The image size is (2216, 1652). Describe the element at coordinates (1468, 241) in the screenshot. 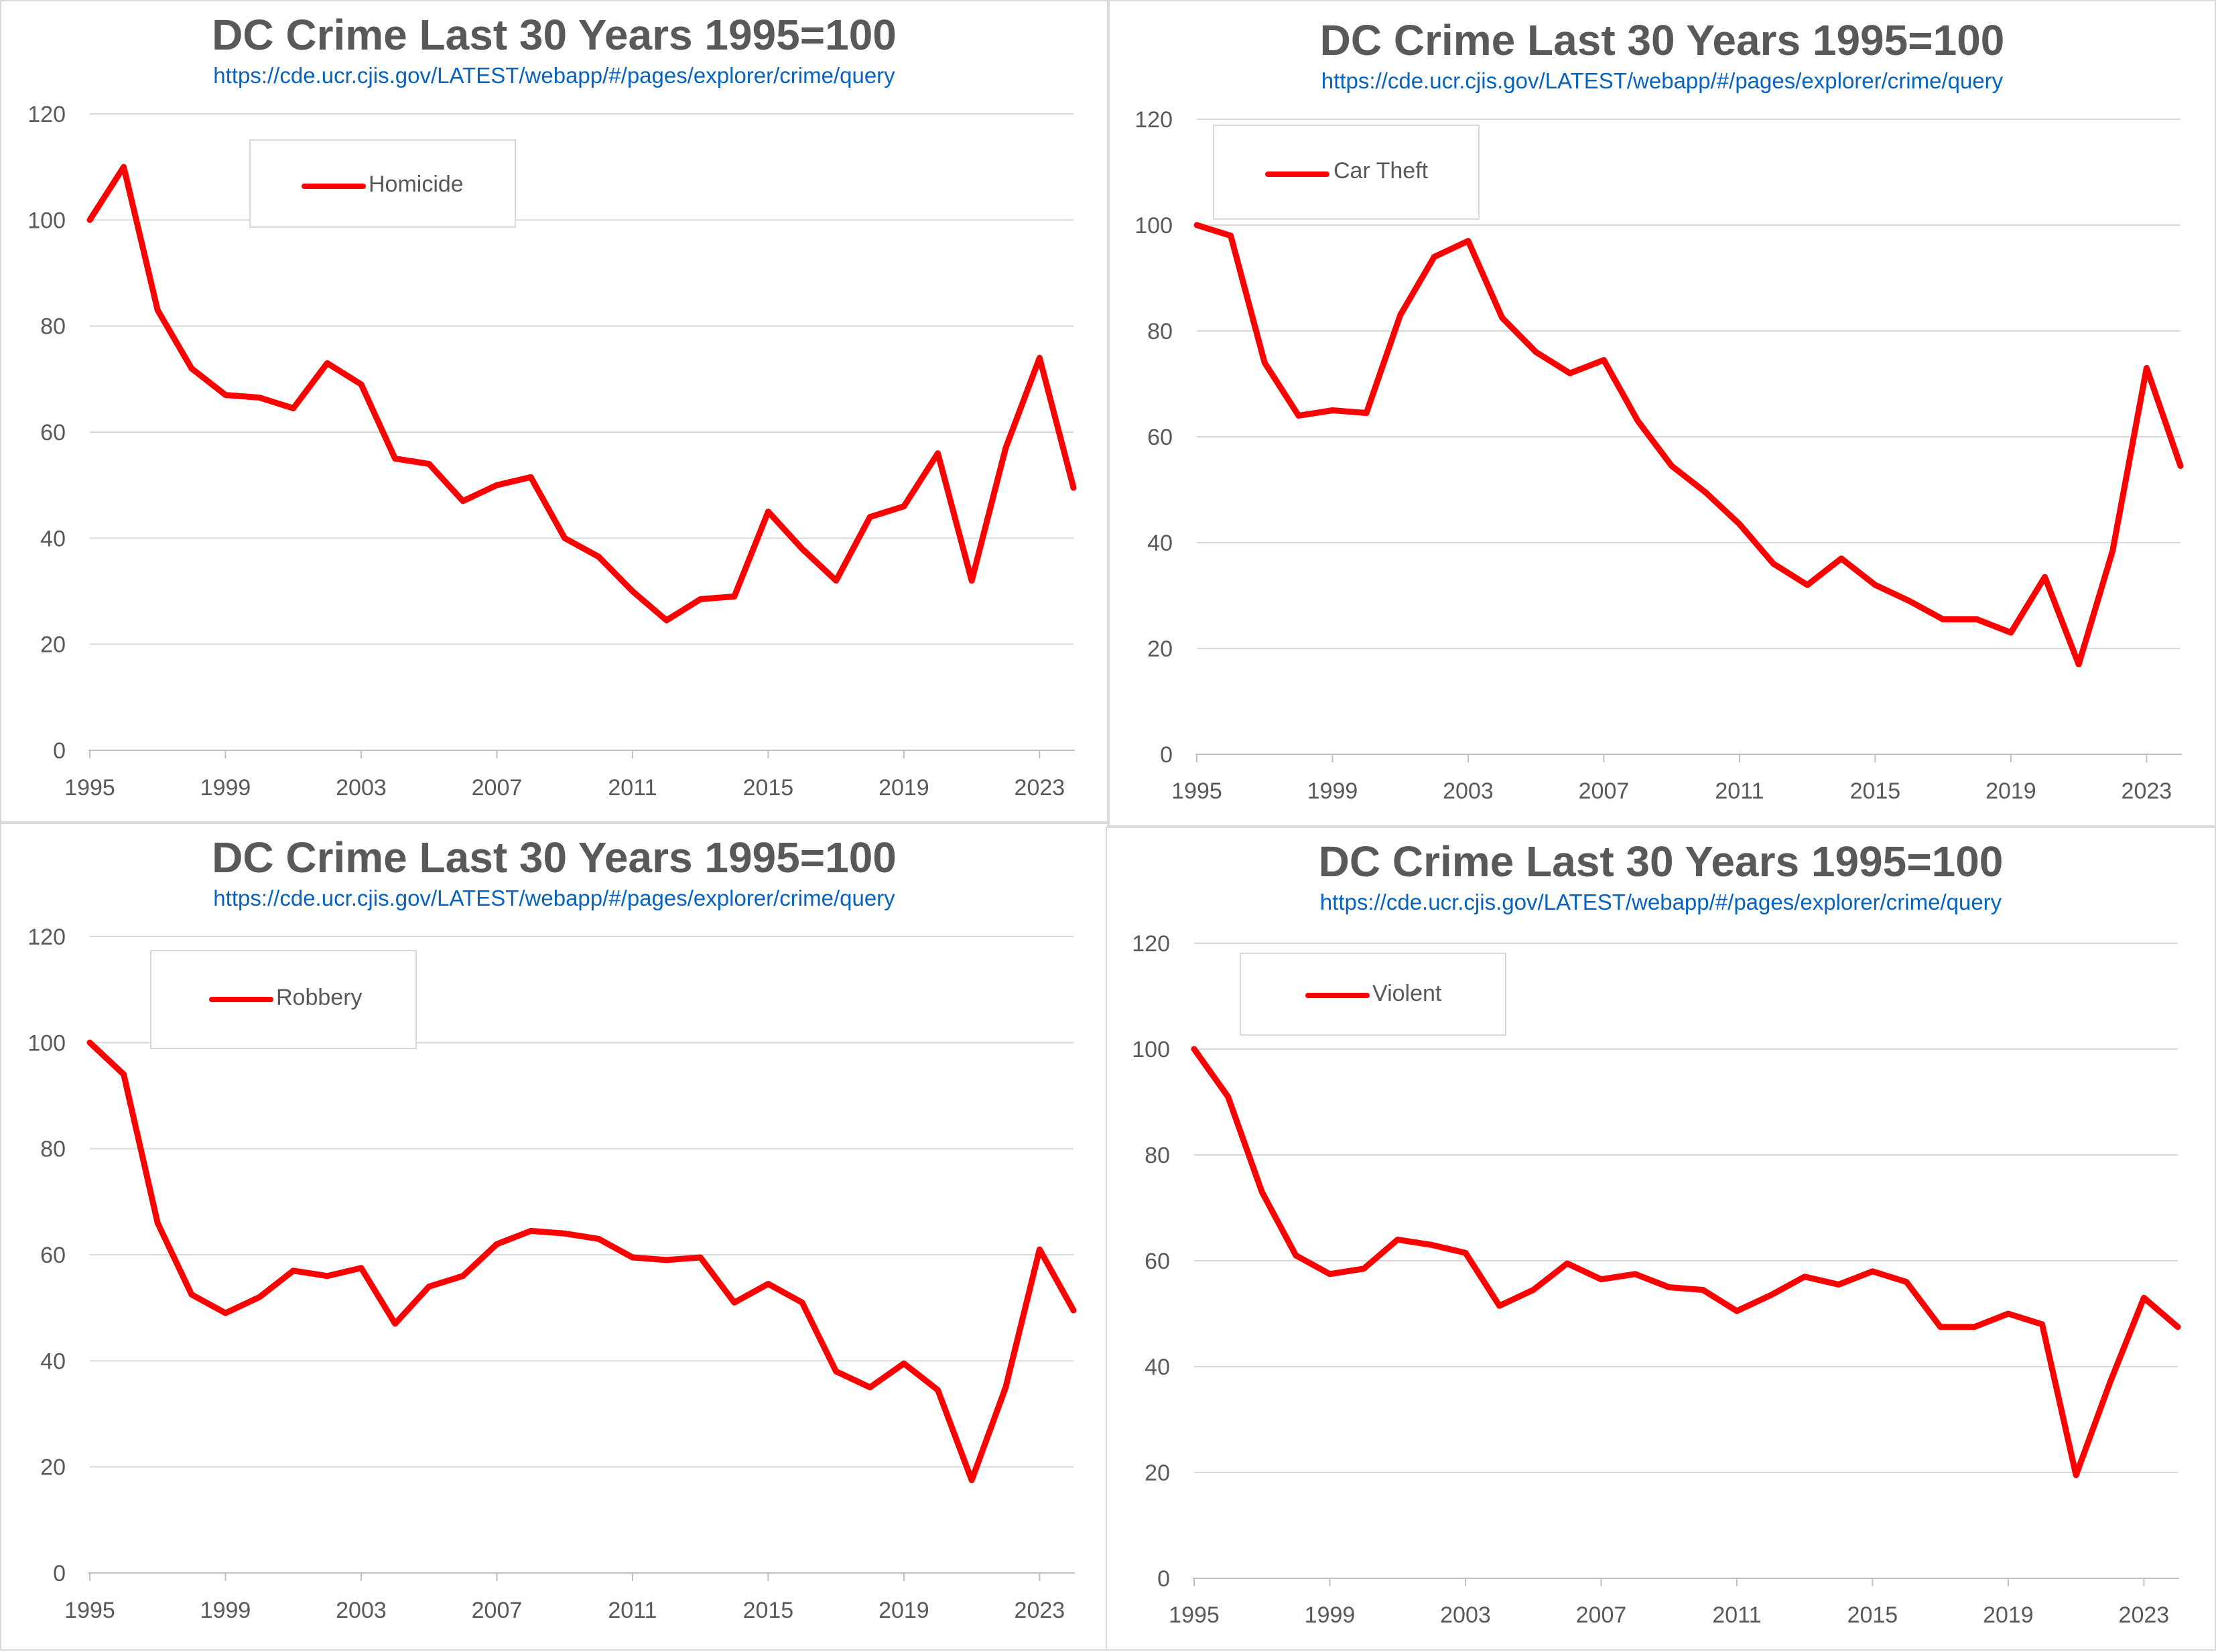

I see `data-point-2003` at that location.